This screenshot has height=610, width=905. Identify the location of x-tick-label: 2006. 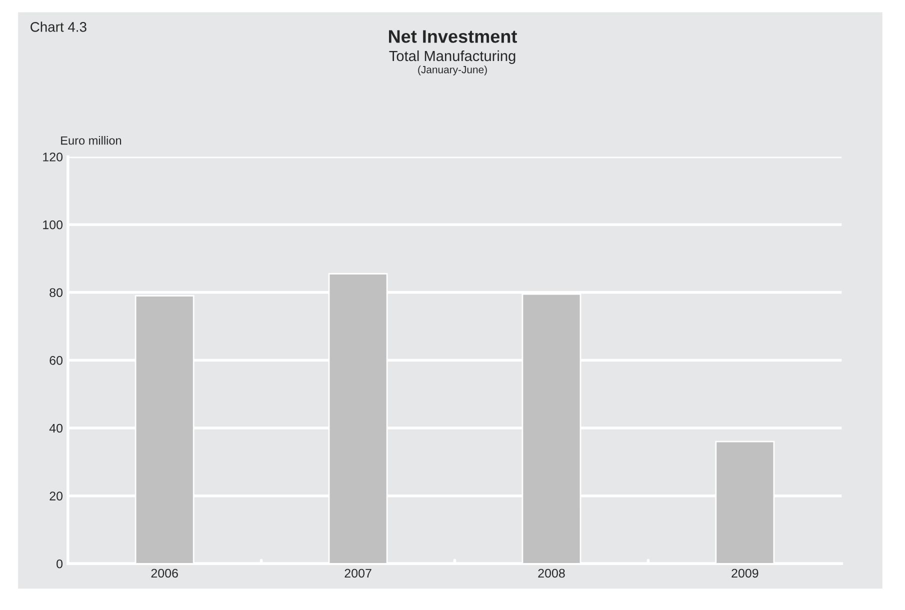
(164, 573).